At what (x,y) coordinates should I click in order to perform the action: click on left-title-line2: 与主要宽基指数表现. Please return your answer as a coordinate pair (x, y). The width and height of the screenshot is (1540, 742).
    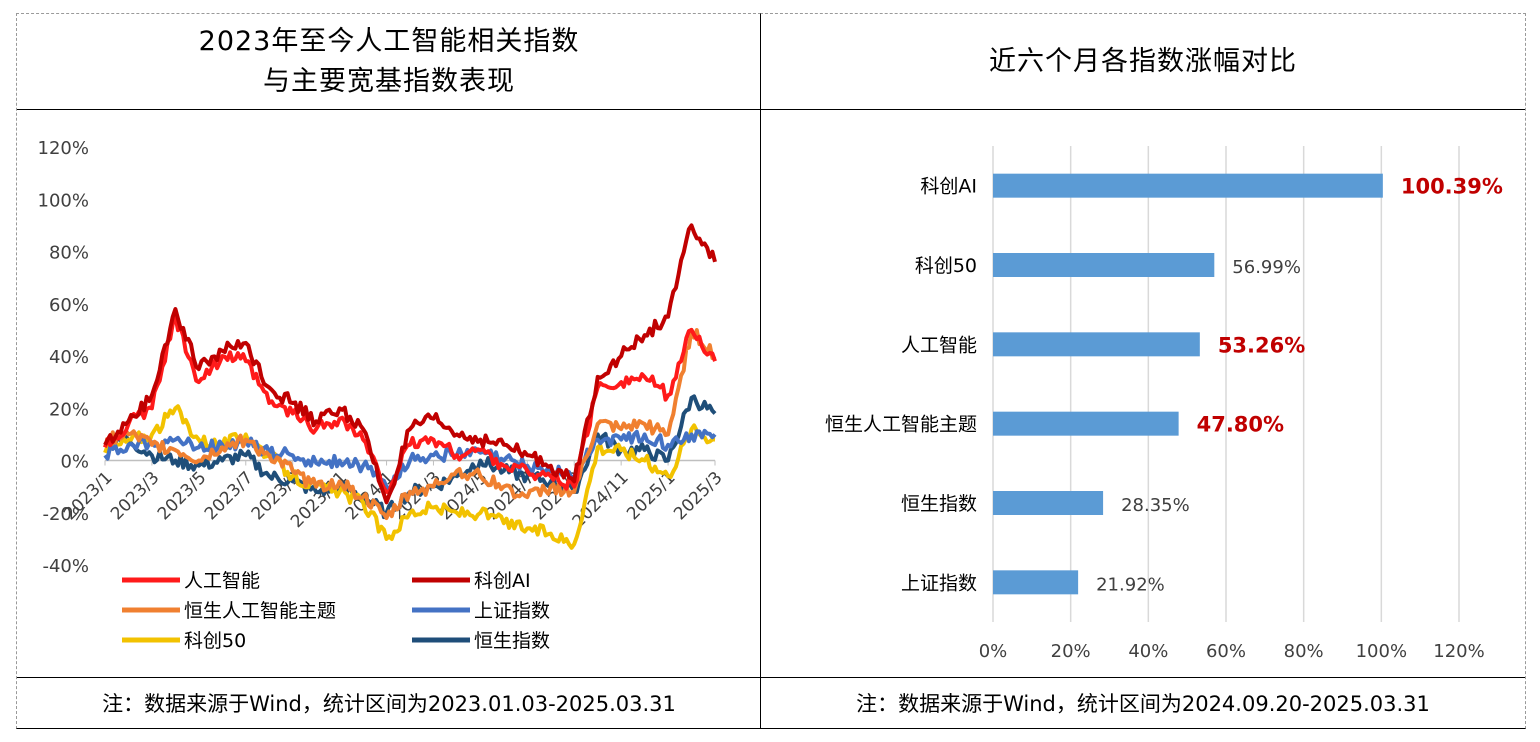
    Looking at the image, I should click on (389, 81).